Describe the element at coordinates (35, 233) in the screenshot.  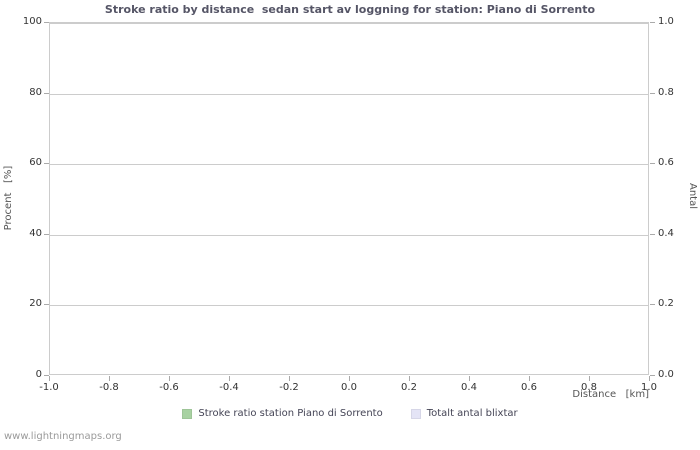
I see `y-left-tick-label: 40` at that location.